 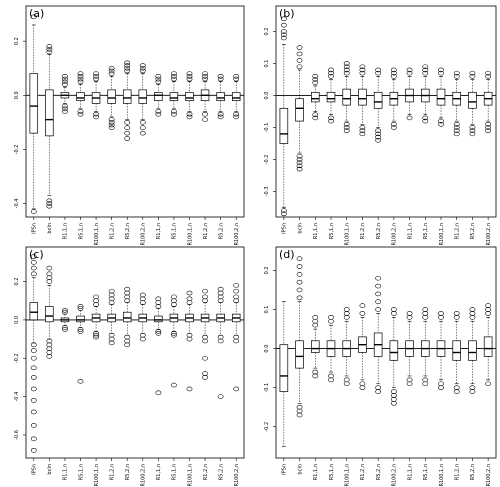 I want to click on y-tick-label: -0.4, so click(x=17, y=204).